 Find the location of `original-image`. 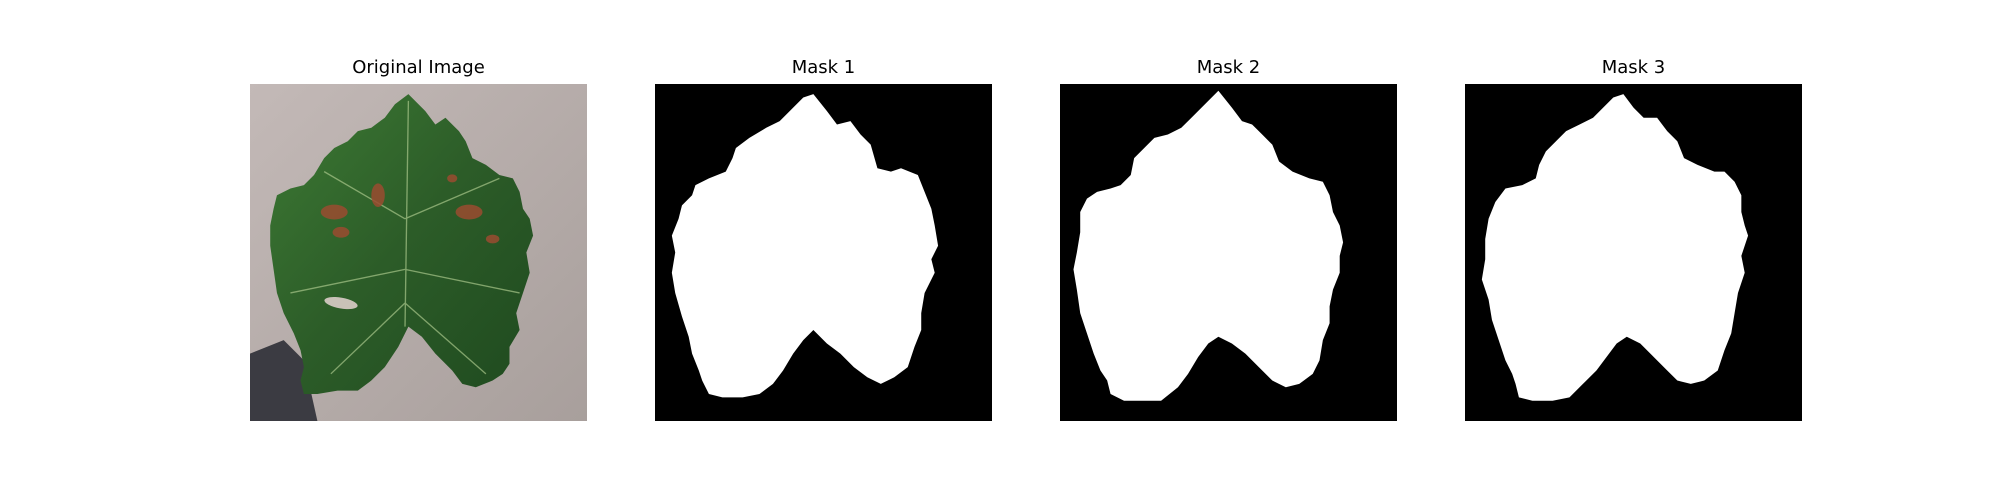

original-image is located at coordinates (418, 252).